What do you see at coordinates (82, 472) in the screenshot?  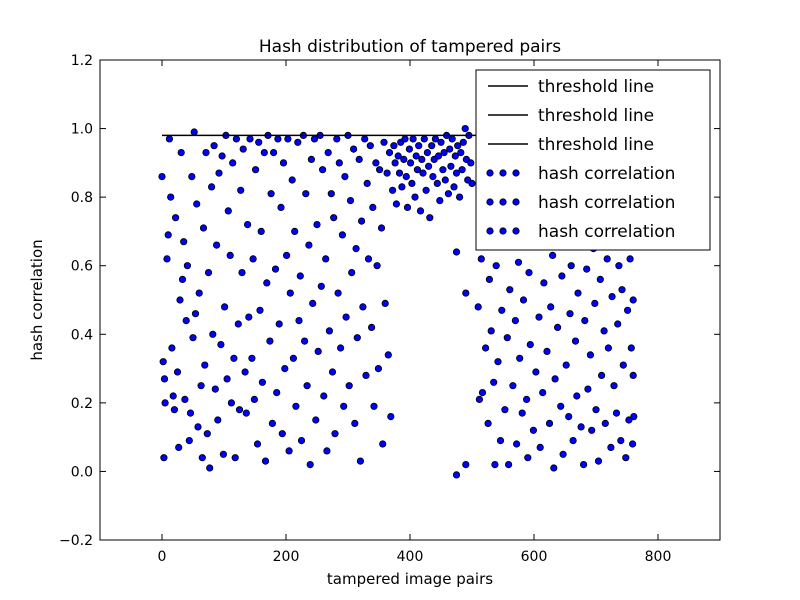 I see `y-tick-label: 0.0` at bounding box center [82, 472].